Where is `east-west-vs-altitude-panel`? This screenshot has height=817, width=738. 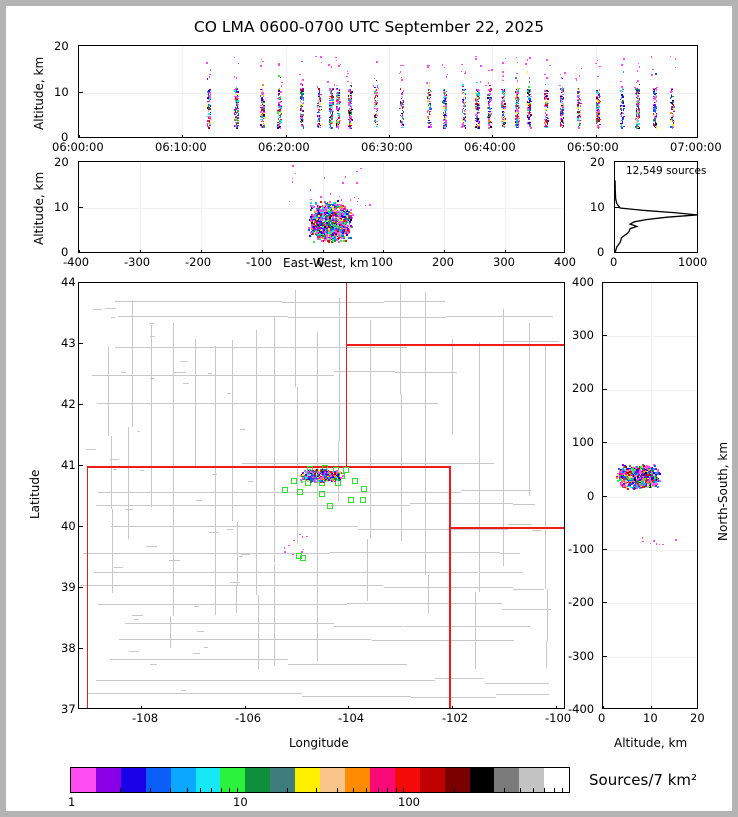 east-west-vs-altitude-panel is located at coordinates (321, 207).